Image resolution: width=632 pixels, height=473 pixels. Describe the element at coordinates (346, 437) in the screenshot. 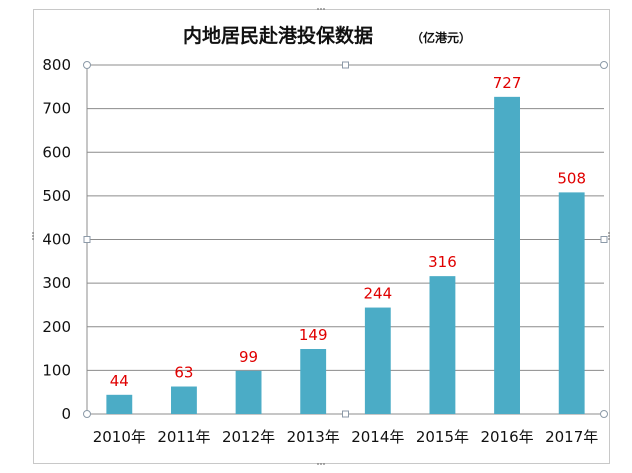

I see `x-axis: 2010年 2011年 2012年 2013年 2014年 2015年 2016年 2017年` at that location.